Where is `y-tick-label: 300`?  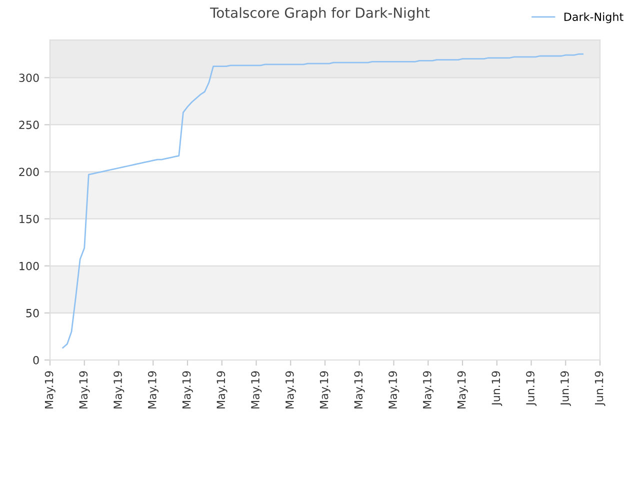 y-tick-label: 300 is located at coordinates (29, 78).